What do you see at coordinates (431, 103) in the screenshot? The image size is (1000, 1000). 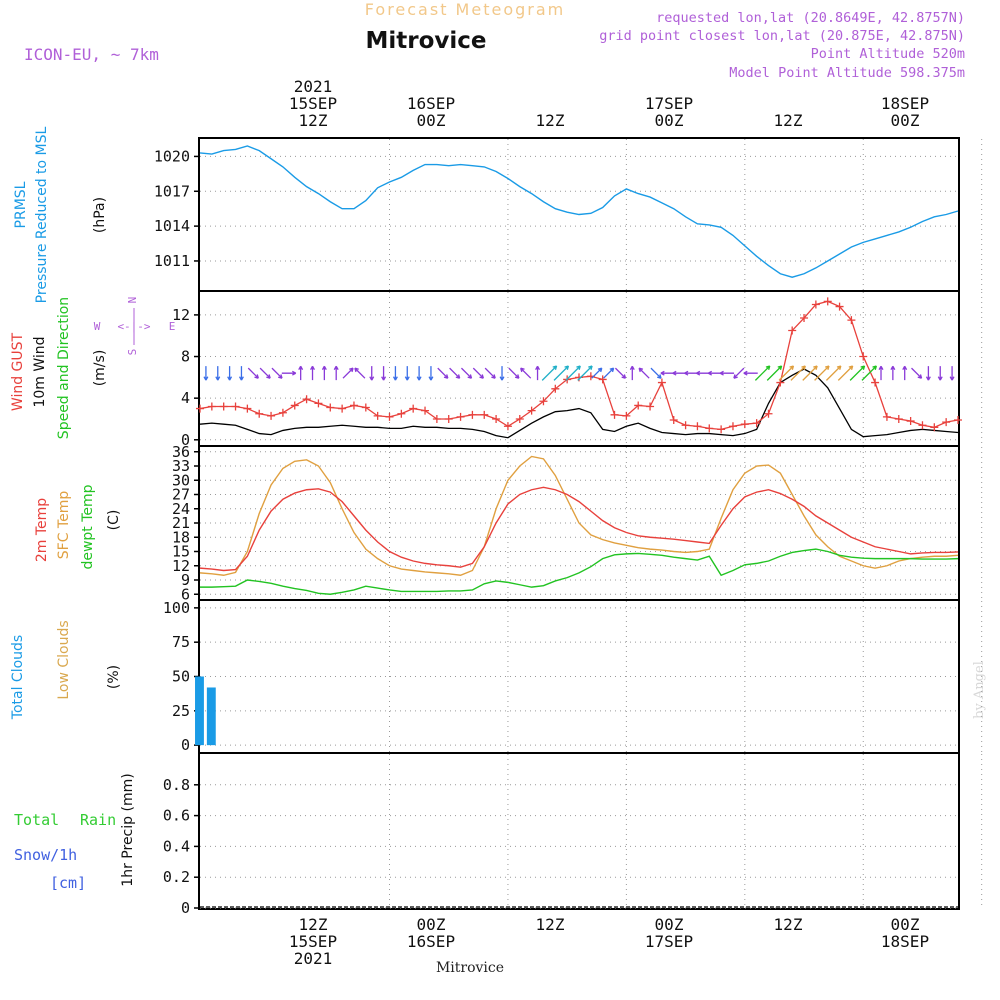 I see `top-tick-day: 16SEP` at bounding box center [431, 103].